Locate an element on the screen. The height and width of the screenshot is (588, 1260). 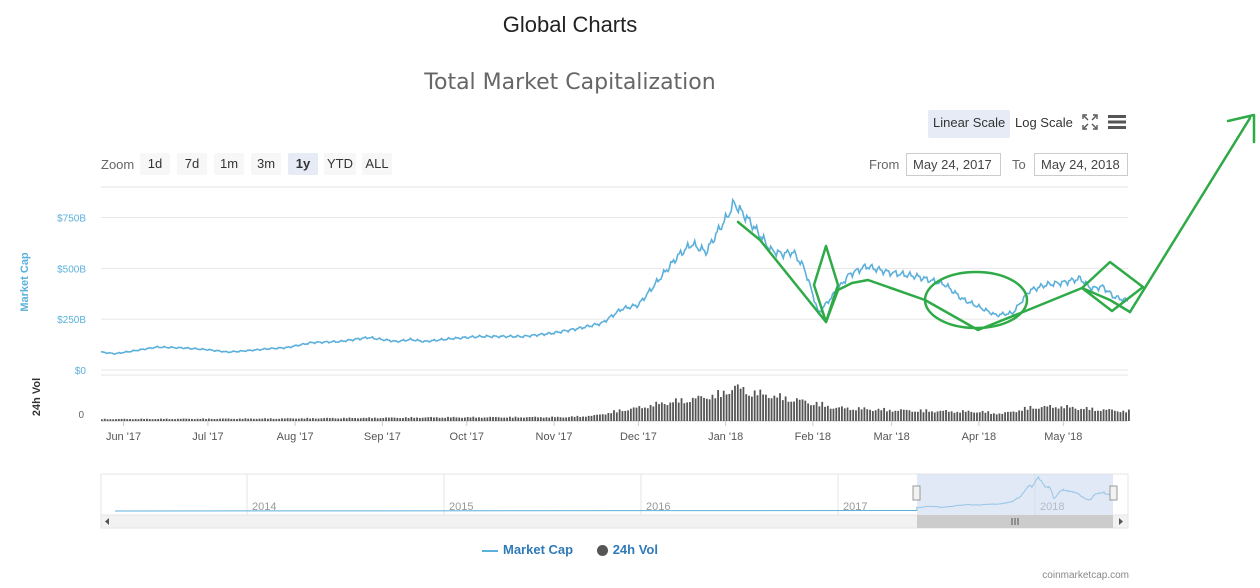
navigator-scrollbar is located at coordinates (614, 521).